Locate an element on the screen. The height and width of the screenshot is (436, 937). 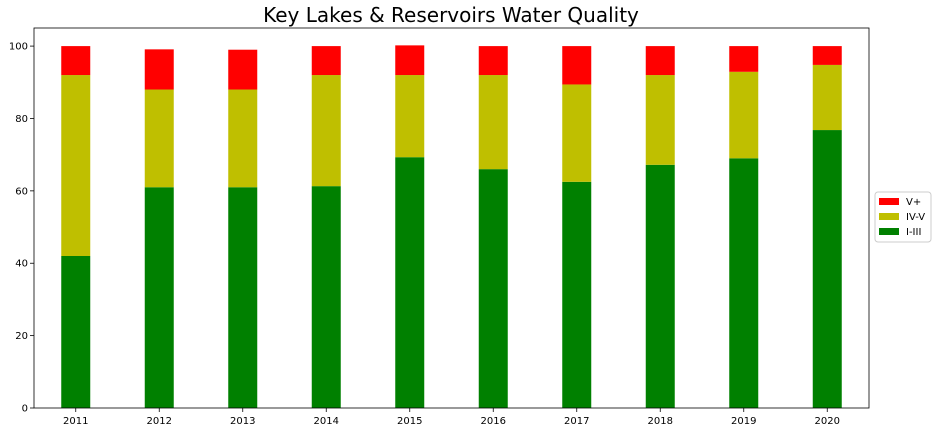
bar-segment-v--2011 is located at coordinates (76, 61).